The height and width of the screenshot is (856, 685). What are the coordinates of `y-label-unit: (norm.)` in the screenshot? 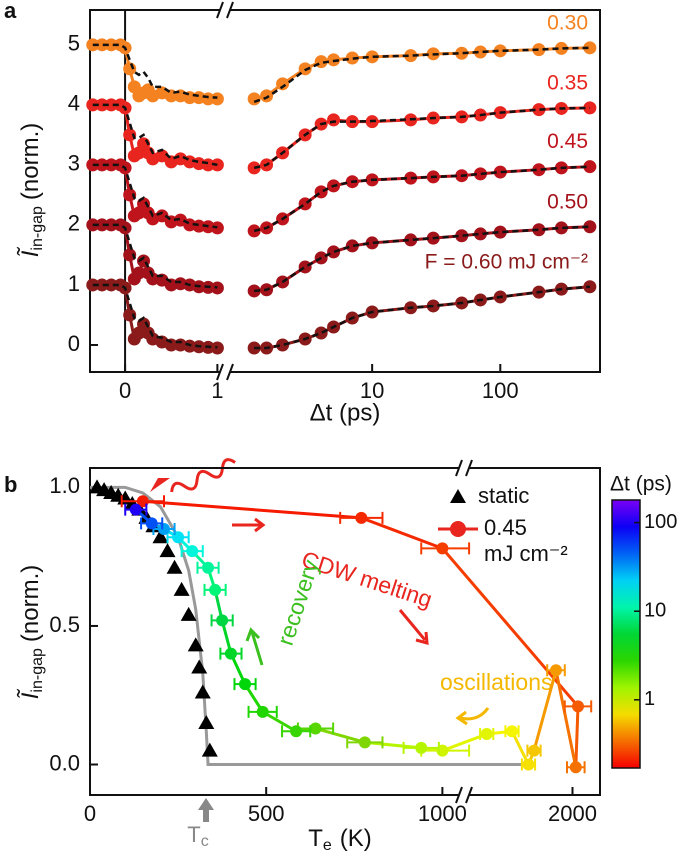 It's located at (30, 161).